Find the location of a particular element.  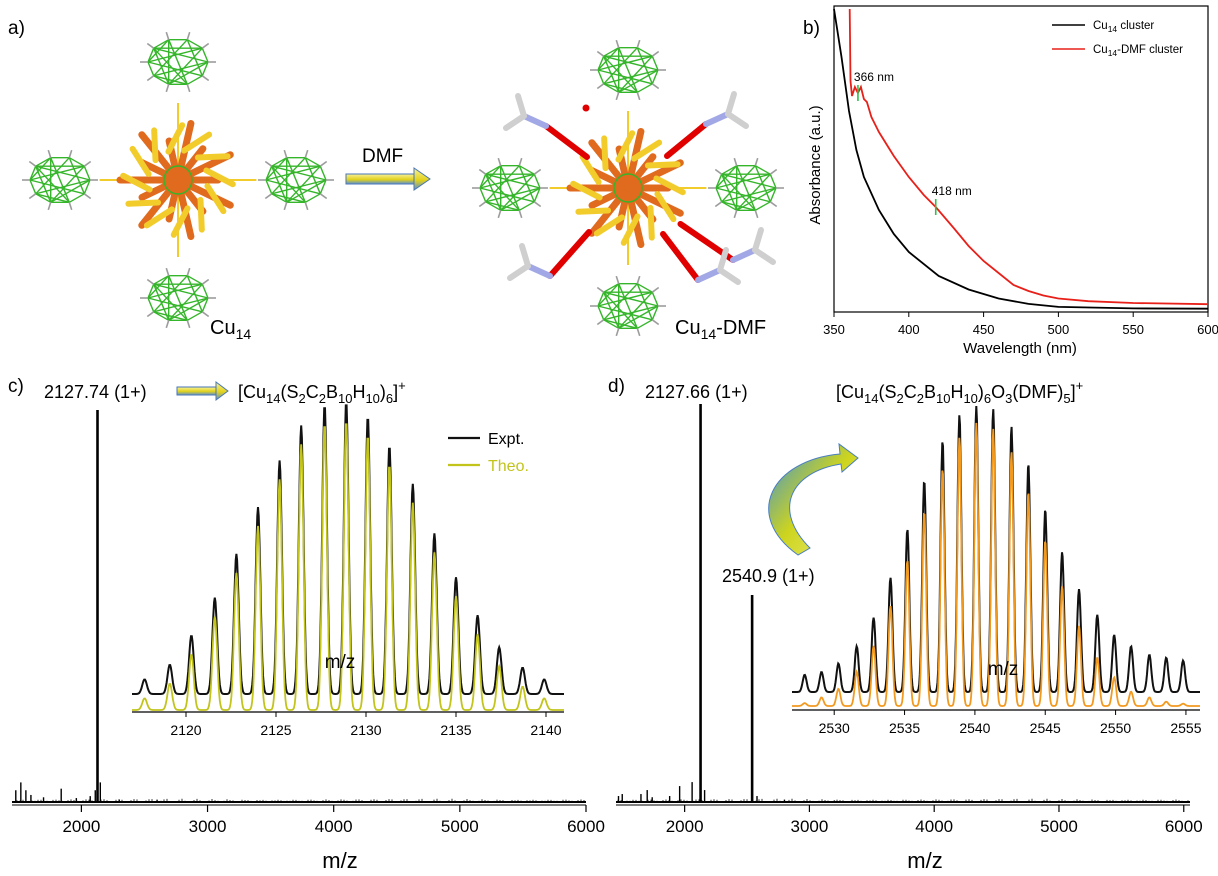

inset-xtick-label: 2140 is located at coordinates (545, 730).